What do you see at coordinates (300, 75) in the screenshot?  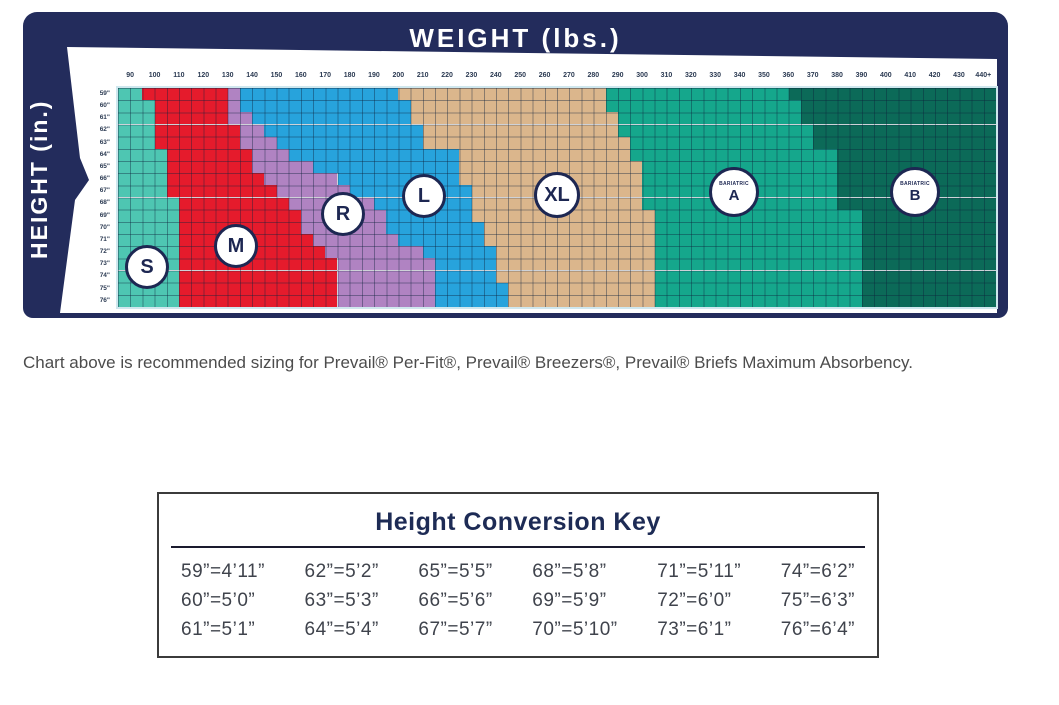 I see `weight-tick-label: 160` at bounding box center [300, 75].